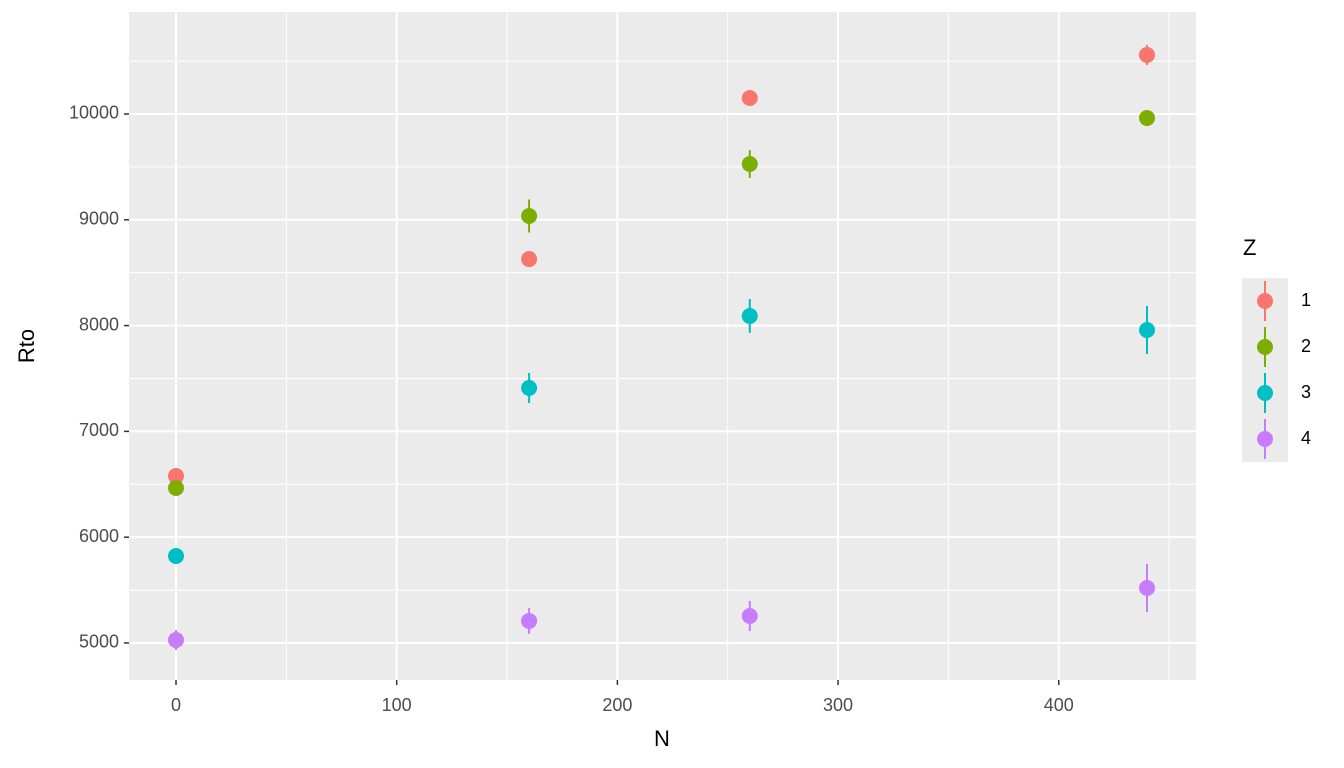  Describe the element at coordinates (662, 738) in the screenshot. I see `x-axis-title: N` at that location.